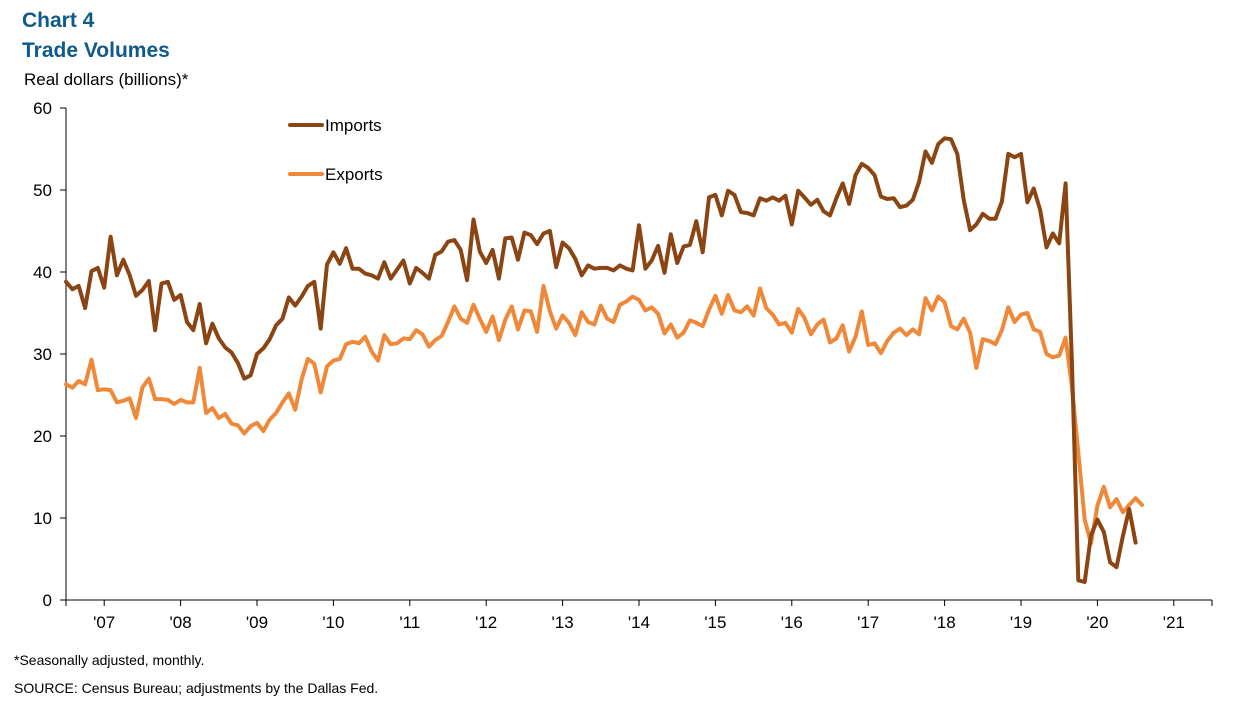 This screenshot has width=1244, height=704. I want to click on footnote: *Seasonally adjusted, monthly., so click(109, 660).